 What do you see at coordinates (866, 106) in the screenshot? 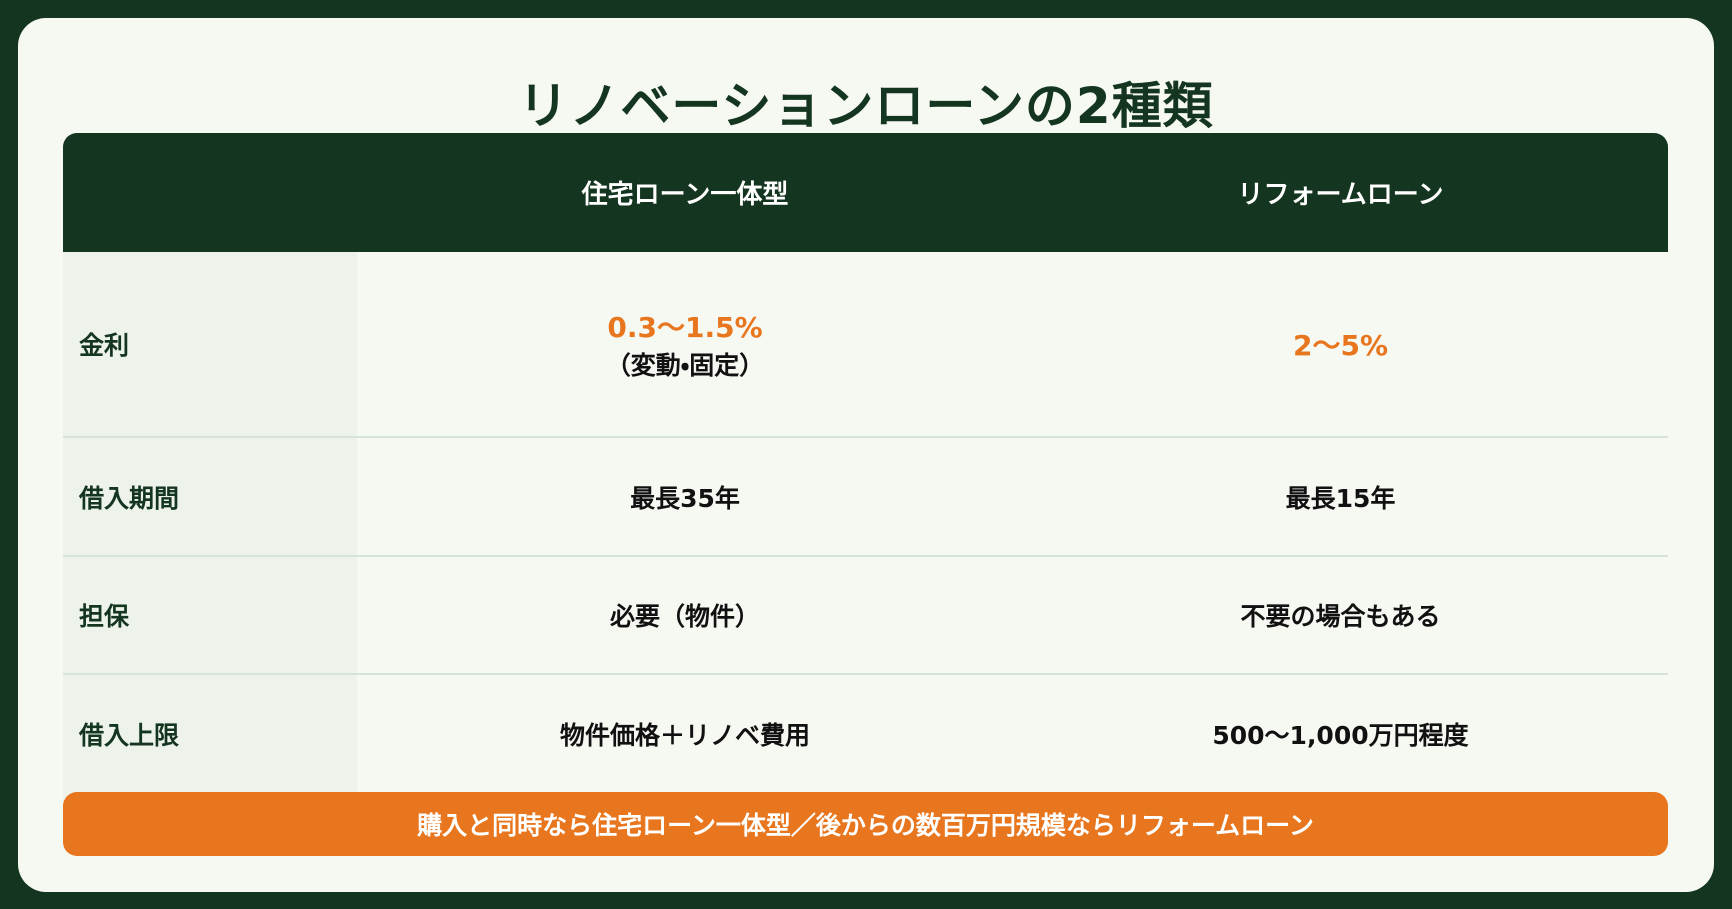
I see `title: リノベーションローンの2種類` at bounding box center [866, 106].